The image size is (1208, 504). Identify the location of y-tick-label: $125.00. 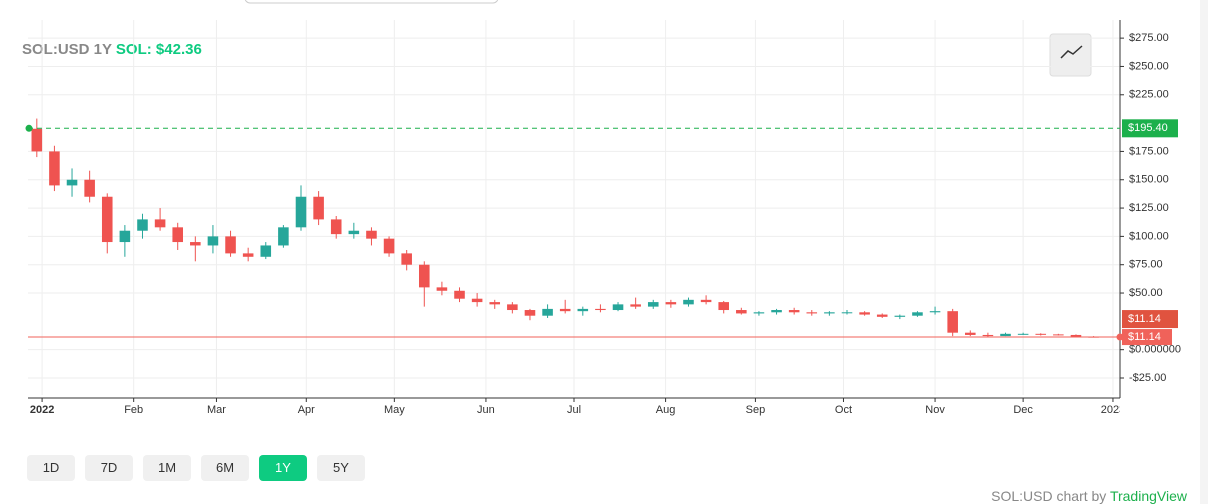
(1149, 208).